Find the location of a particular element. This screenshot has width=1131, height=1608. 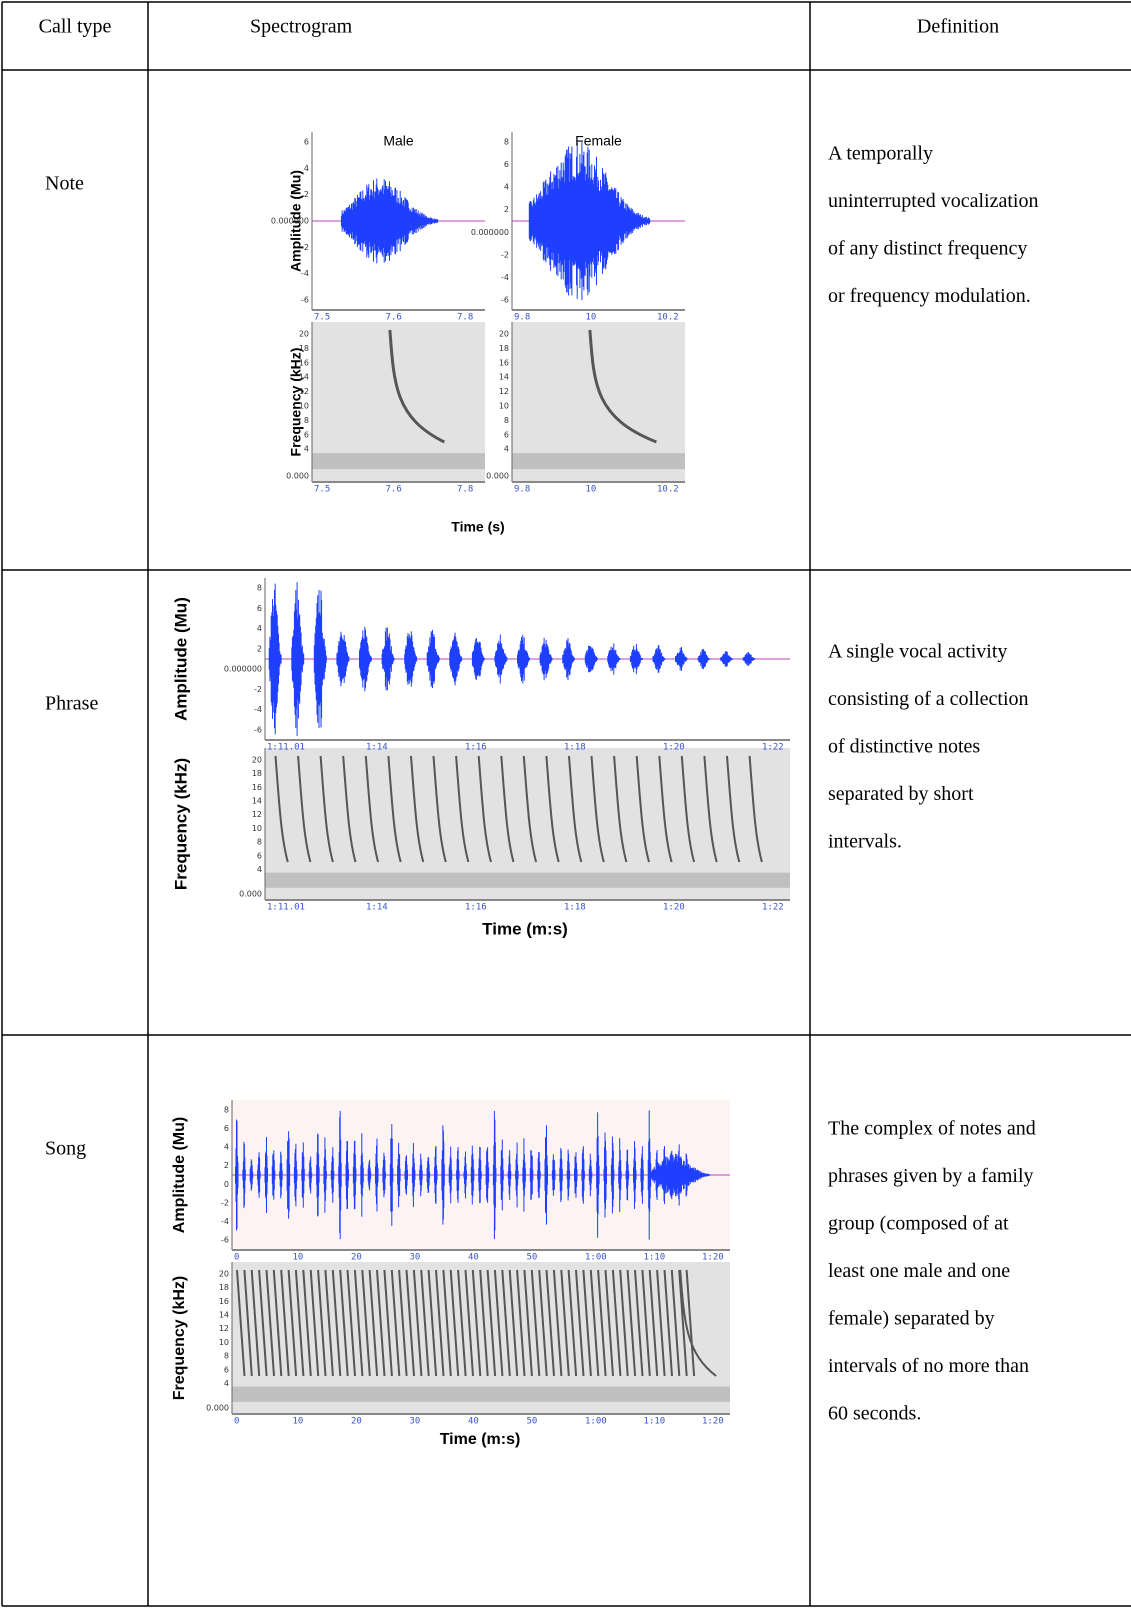

definition-line: least one male and one is located at coordinates (919, 1271).